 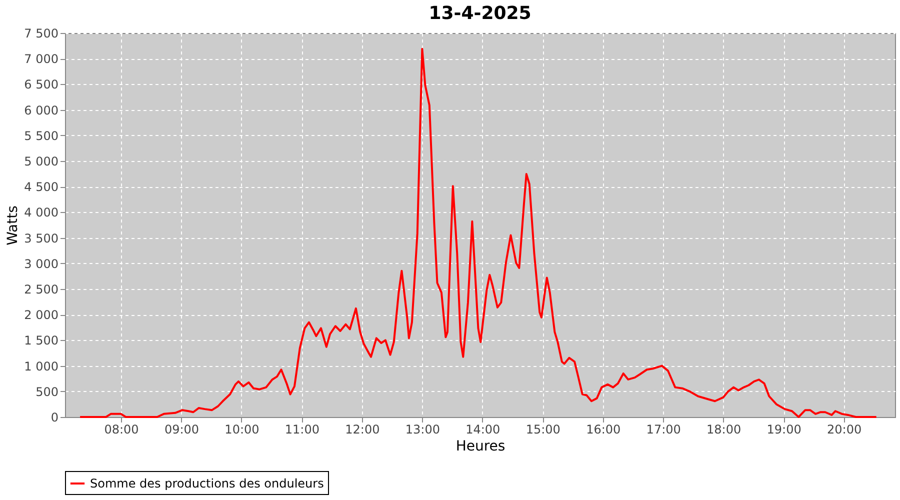 What do you see at coordinates (41, 263) in the screenshot?
I see `y-tick-label: 3 000` at bounding box center [41, 263].